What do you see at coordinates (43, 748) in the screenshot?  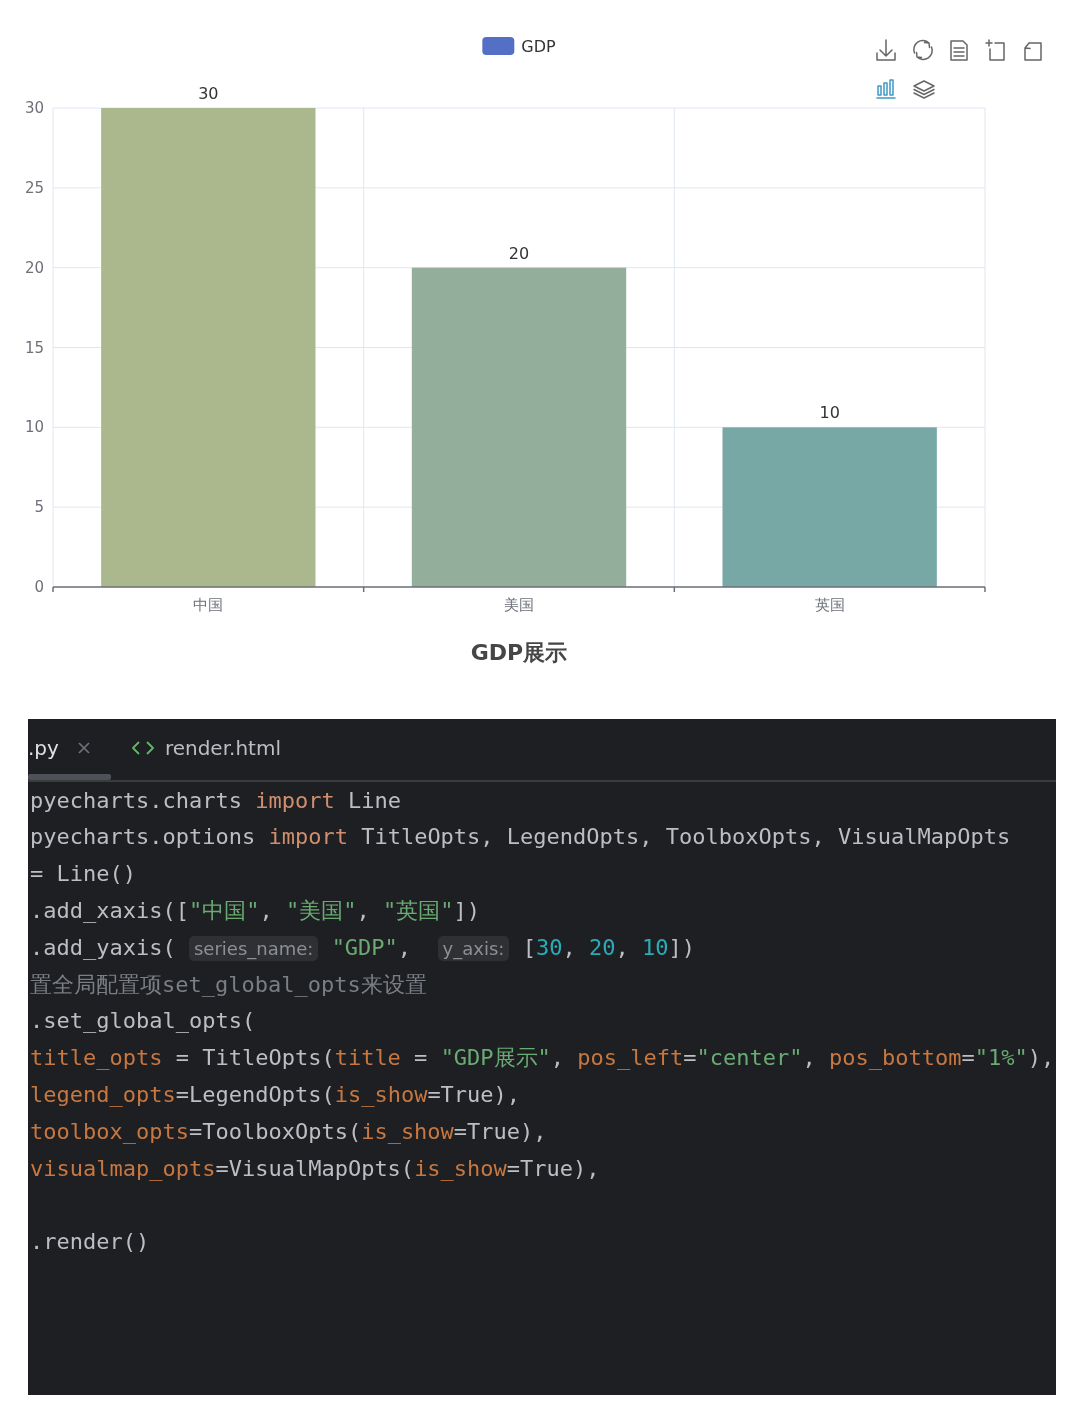 I see `text: .py` at bounding box center [43, 748].